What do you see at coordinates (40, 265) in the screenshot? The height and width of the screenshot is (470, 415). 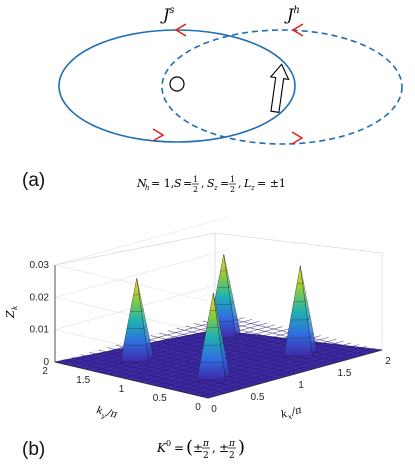 I see `z-tick-label: 0.03` at bounding box center [40, 265].